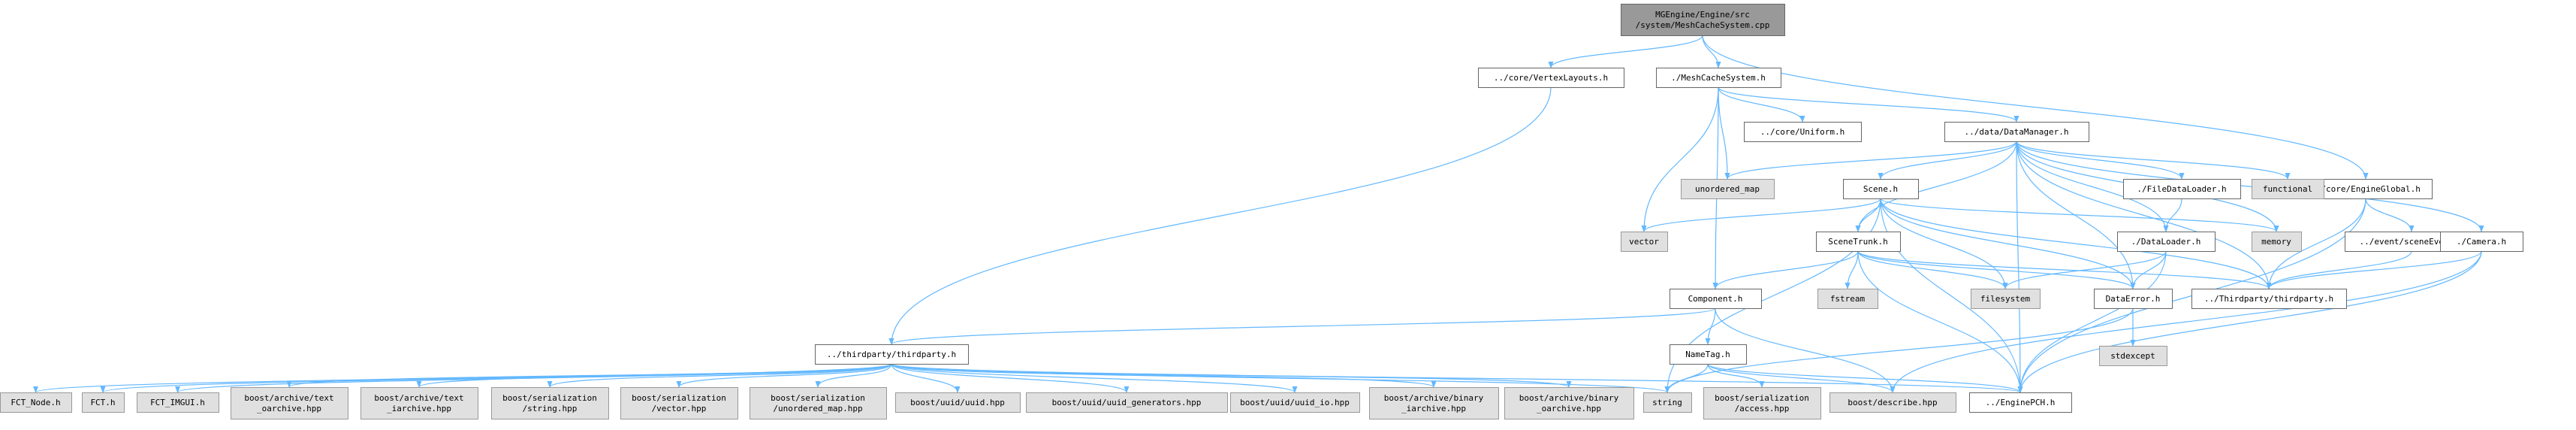 This screenshot has height=430, width=2576. I want to click on edge-scene-to-filesystem, so click(1944, 243).